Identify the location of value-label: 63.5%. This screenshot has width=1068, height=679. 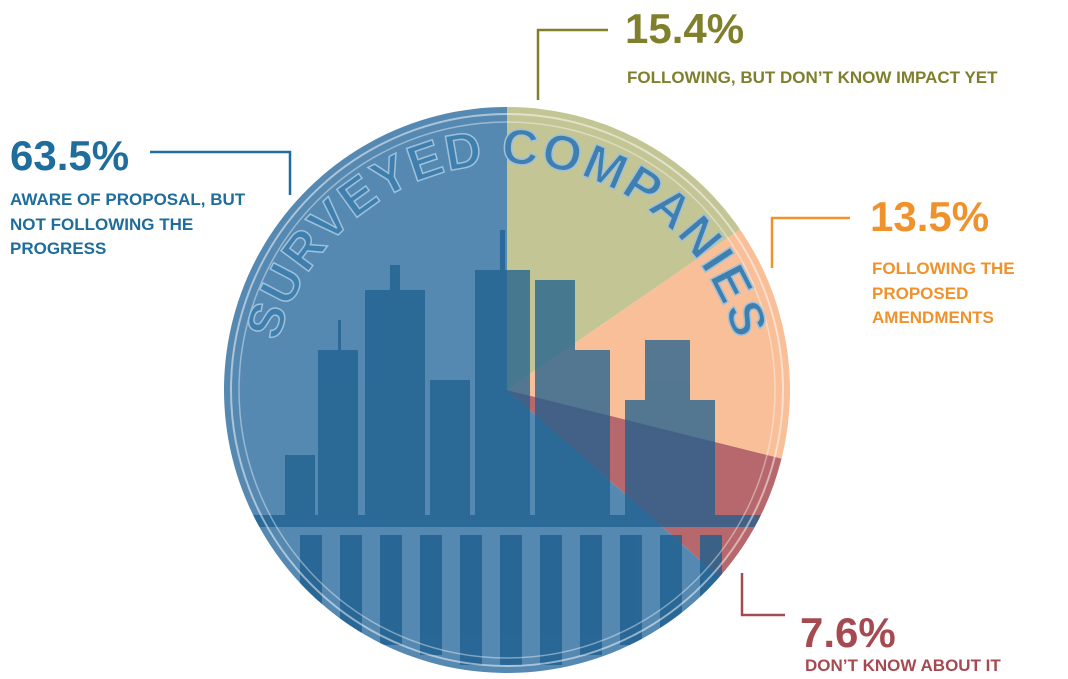
(70, 155).